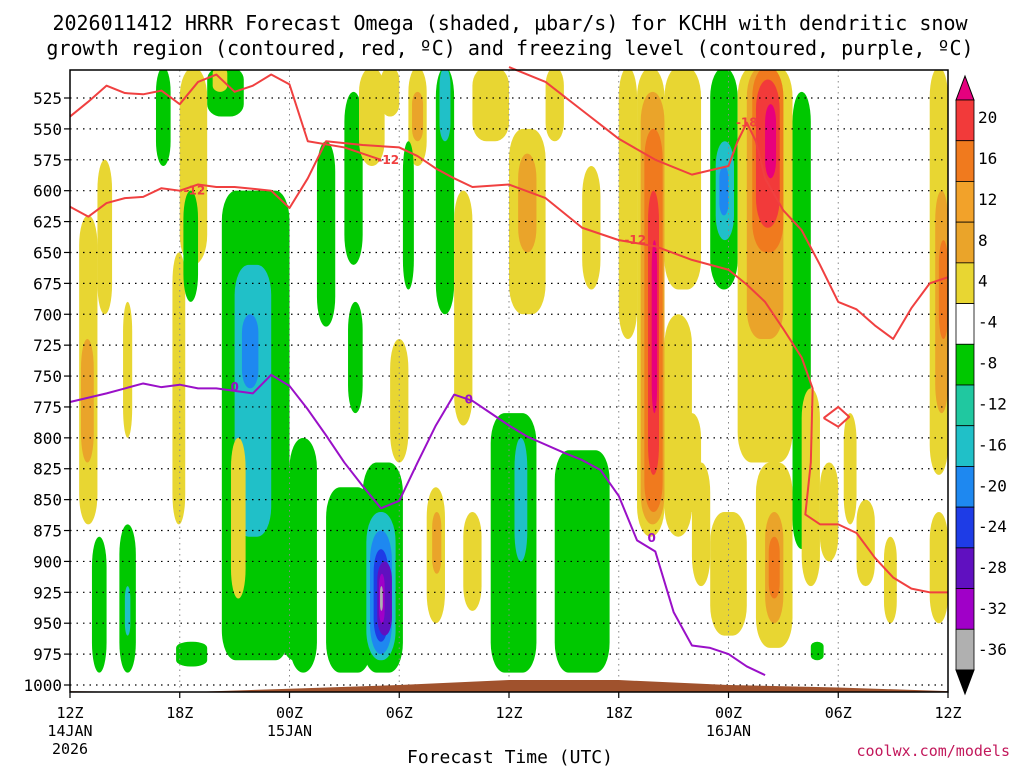 The height and width of the screenshot is (768, 1024). What do you see at coordinates (933, 751) in the screenshot?
I see `credit-text: coolwx.com/models` at bounding box center [933, 751].